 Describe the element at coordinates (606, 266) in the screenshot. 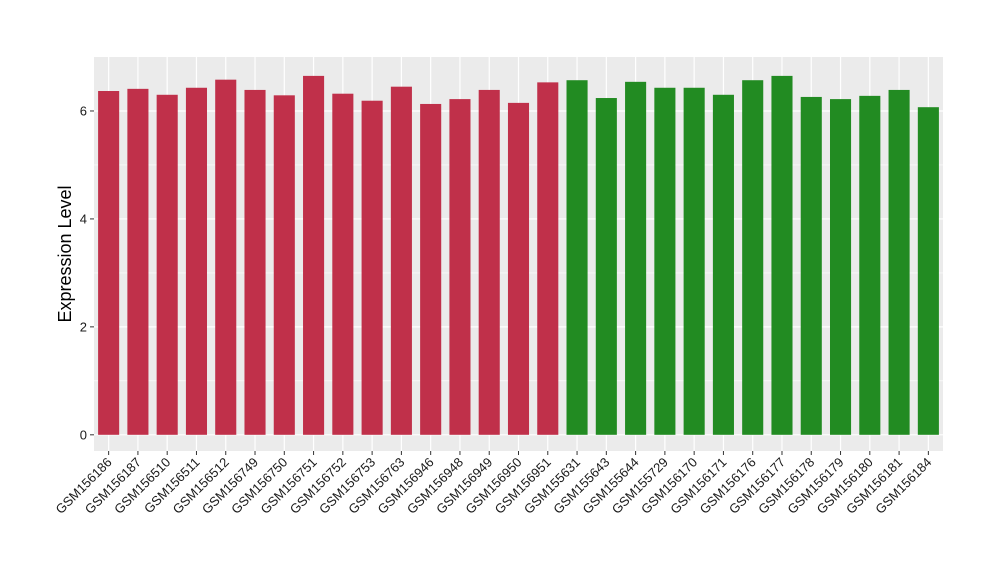

I see `bar-GSM155643` at that location.